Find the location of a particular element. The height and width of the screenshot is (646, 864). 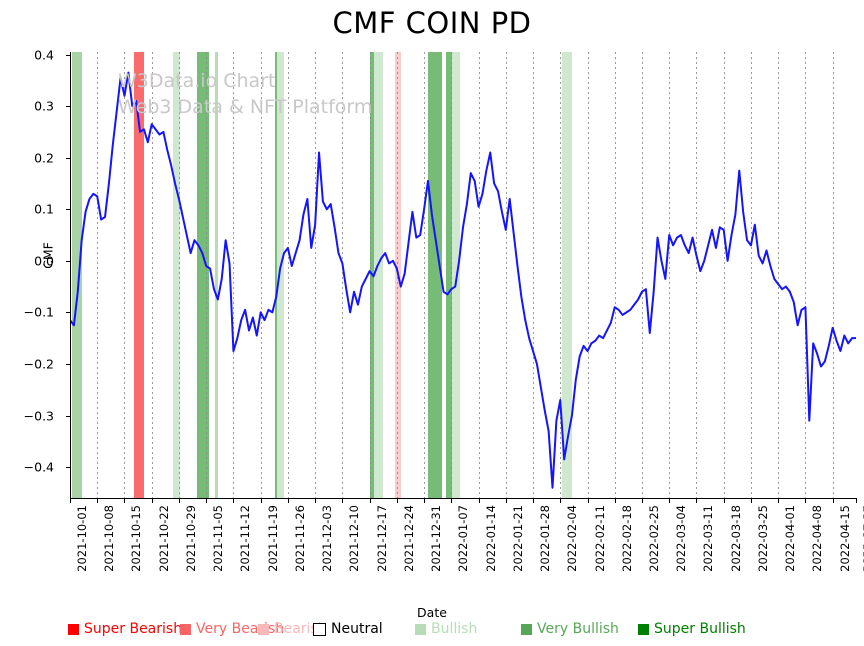

x-tick-label: 2022-04-15 is located at coordinates (844, 538).